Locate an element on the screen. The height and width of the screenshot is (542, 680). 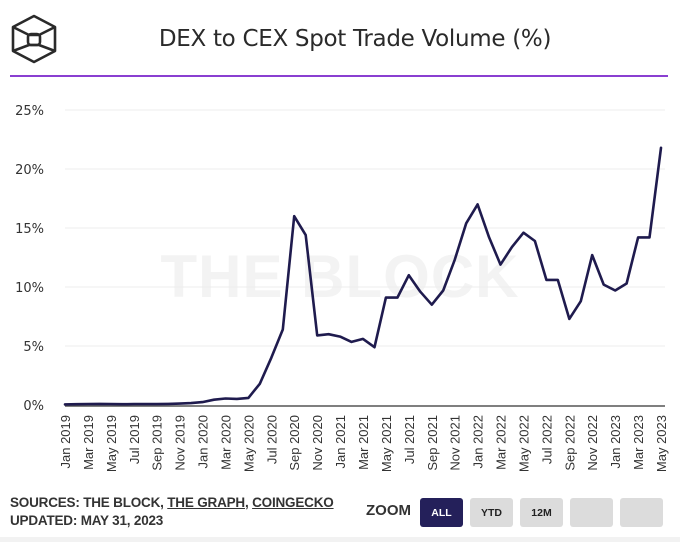
data-point: Oct 2020: 14.4% is located at coordinates (306, 235).